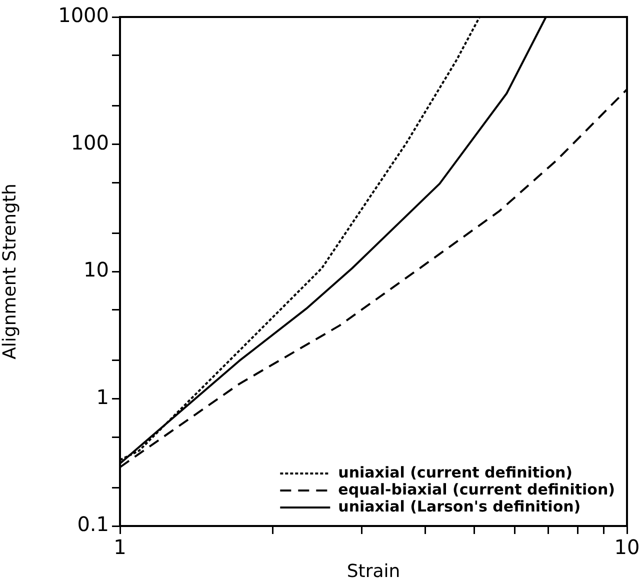 The height and width of the screenshot is (583, 643). What do you see at coordinates (96, 270) in the screenshot?
I see `y-tick-label: 10` at bounding box center [96, 270].